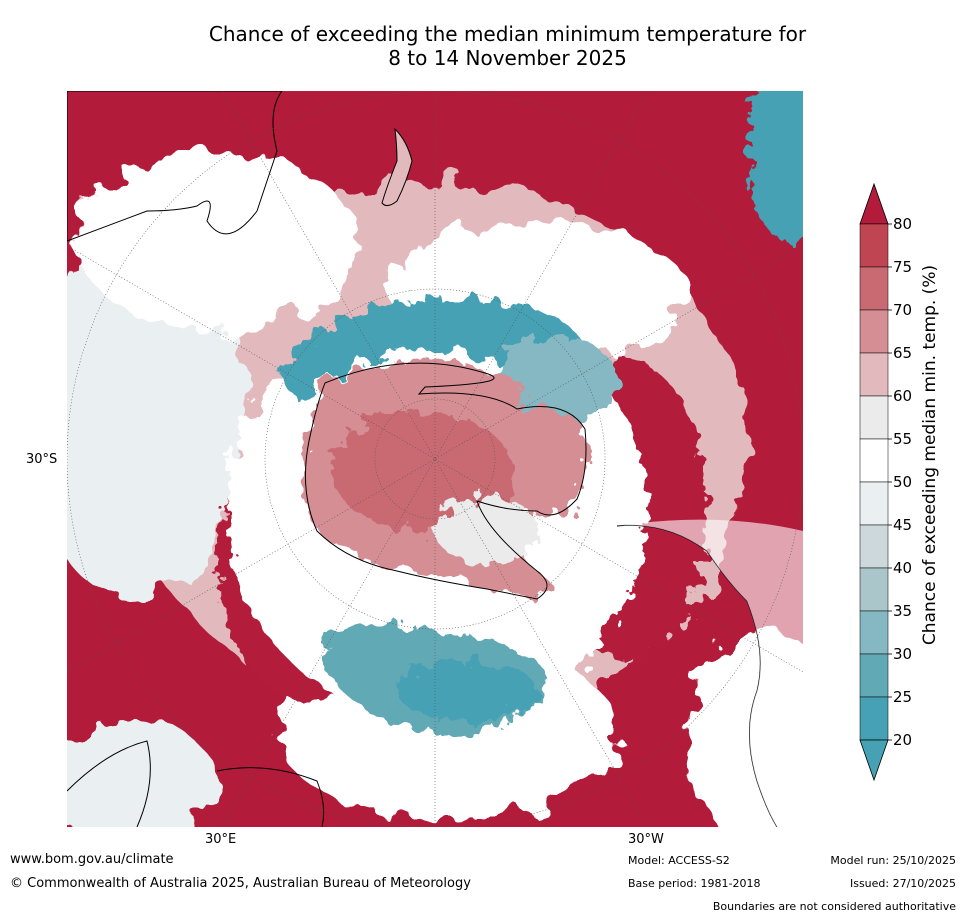 The image size is (965, 919). Describe the element at coordinates (902, 482) in the screenshot. I see `colorbar-tick-label: 50` at that location.